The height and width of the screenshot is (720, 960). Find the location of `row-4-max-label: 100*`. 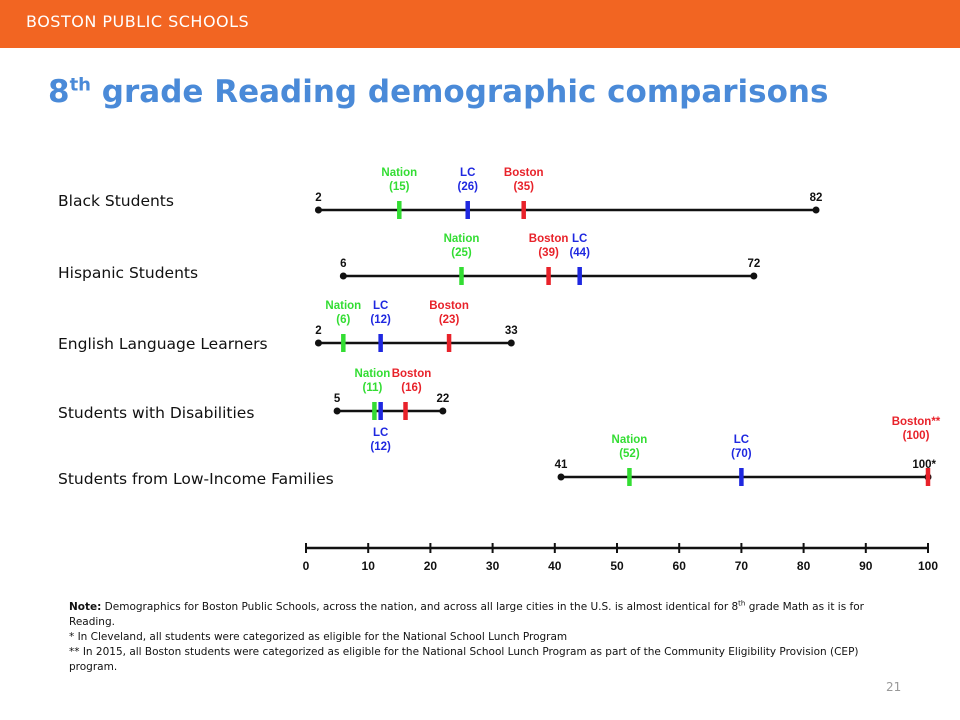

row-4-max-label: 100* is located at coordinates (924, 465).